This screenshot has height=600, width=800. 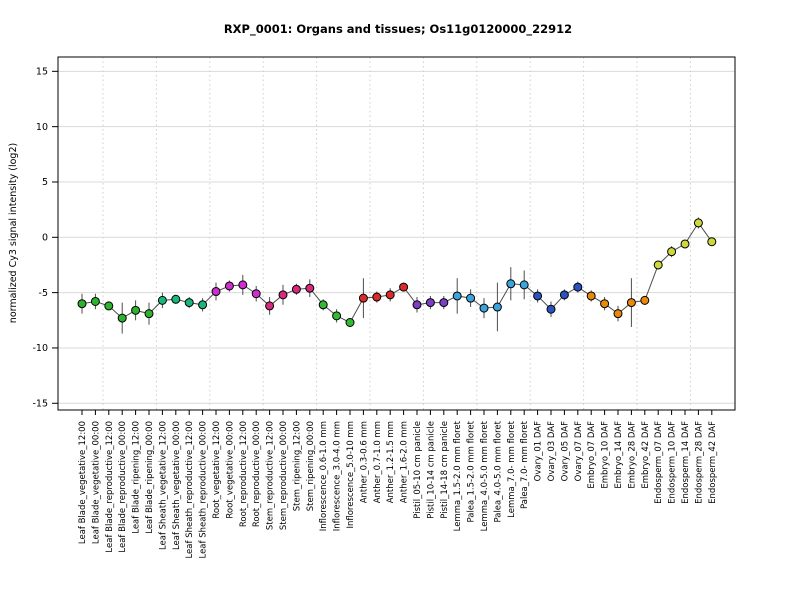 What do you see at coordinates (391, 462) in the screenshot?
I see `x-tick-label: Anther_1.2-1.5 mm` at bounding box center [391, 462].